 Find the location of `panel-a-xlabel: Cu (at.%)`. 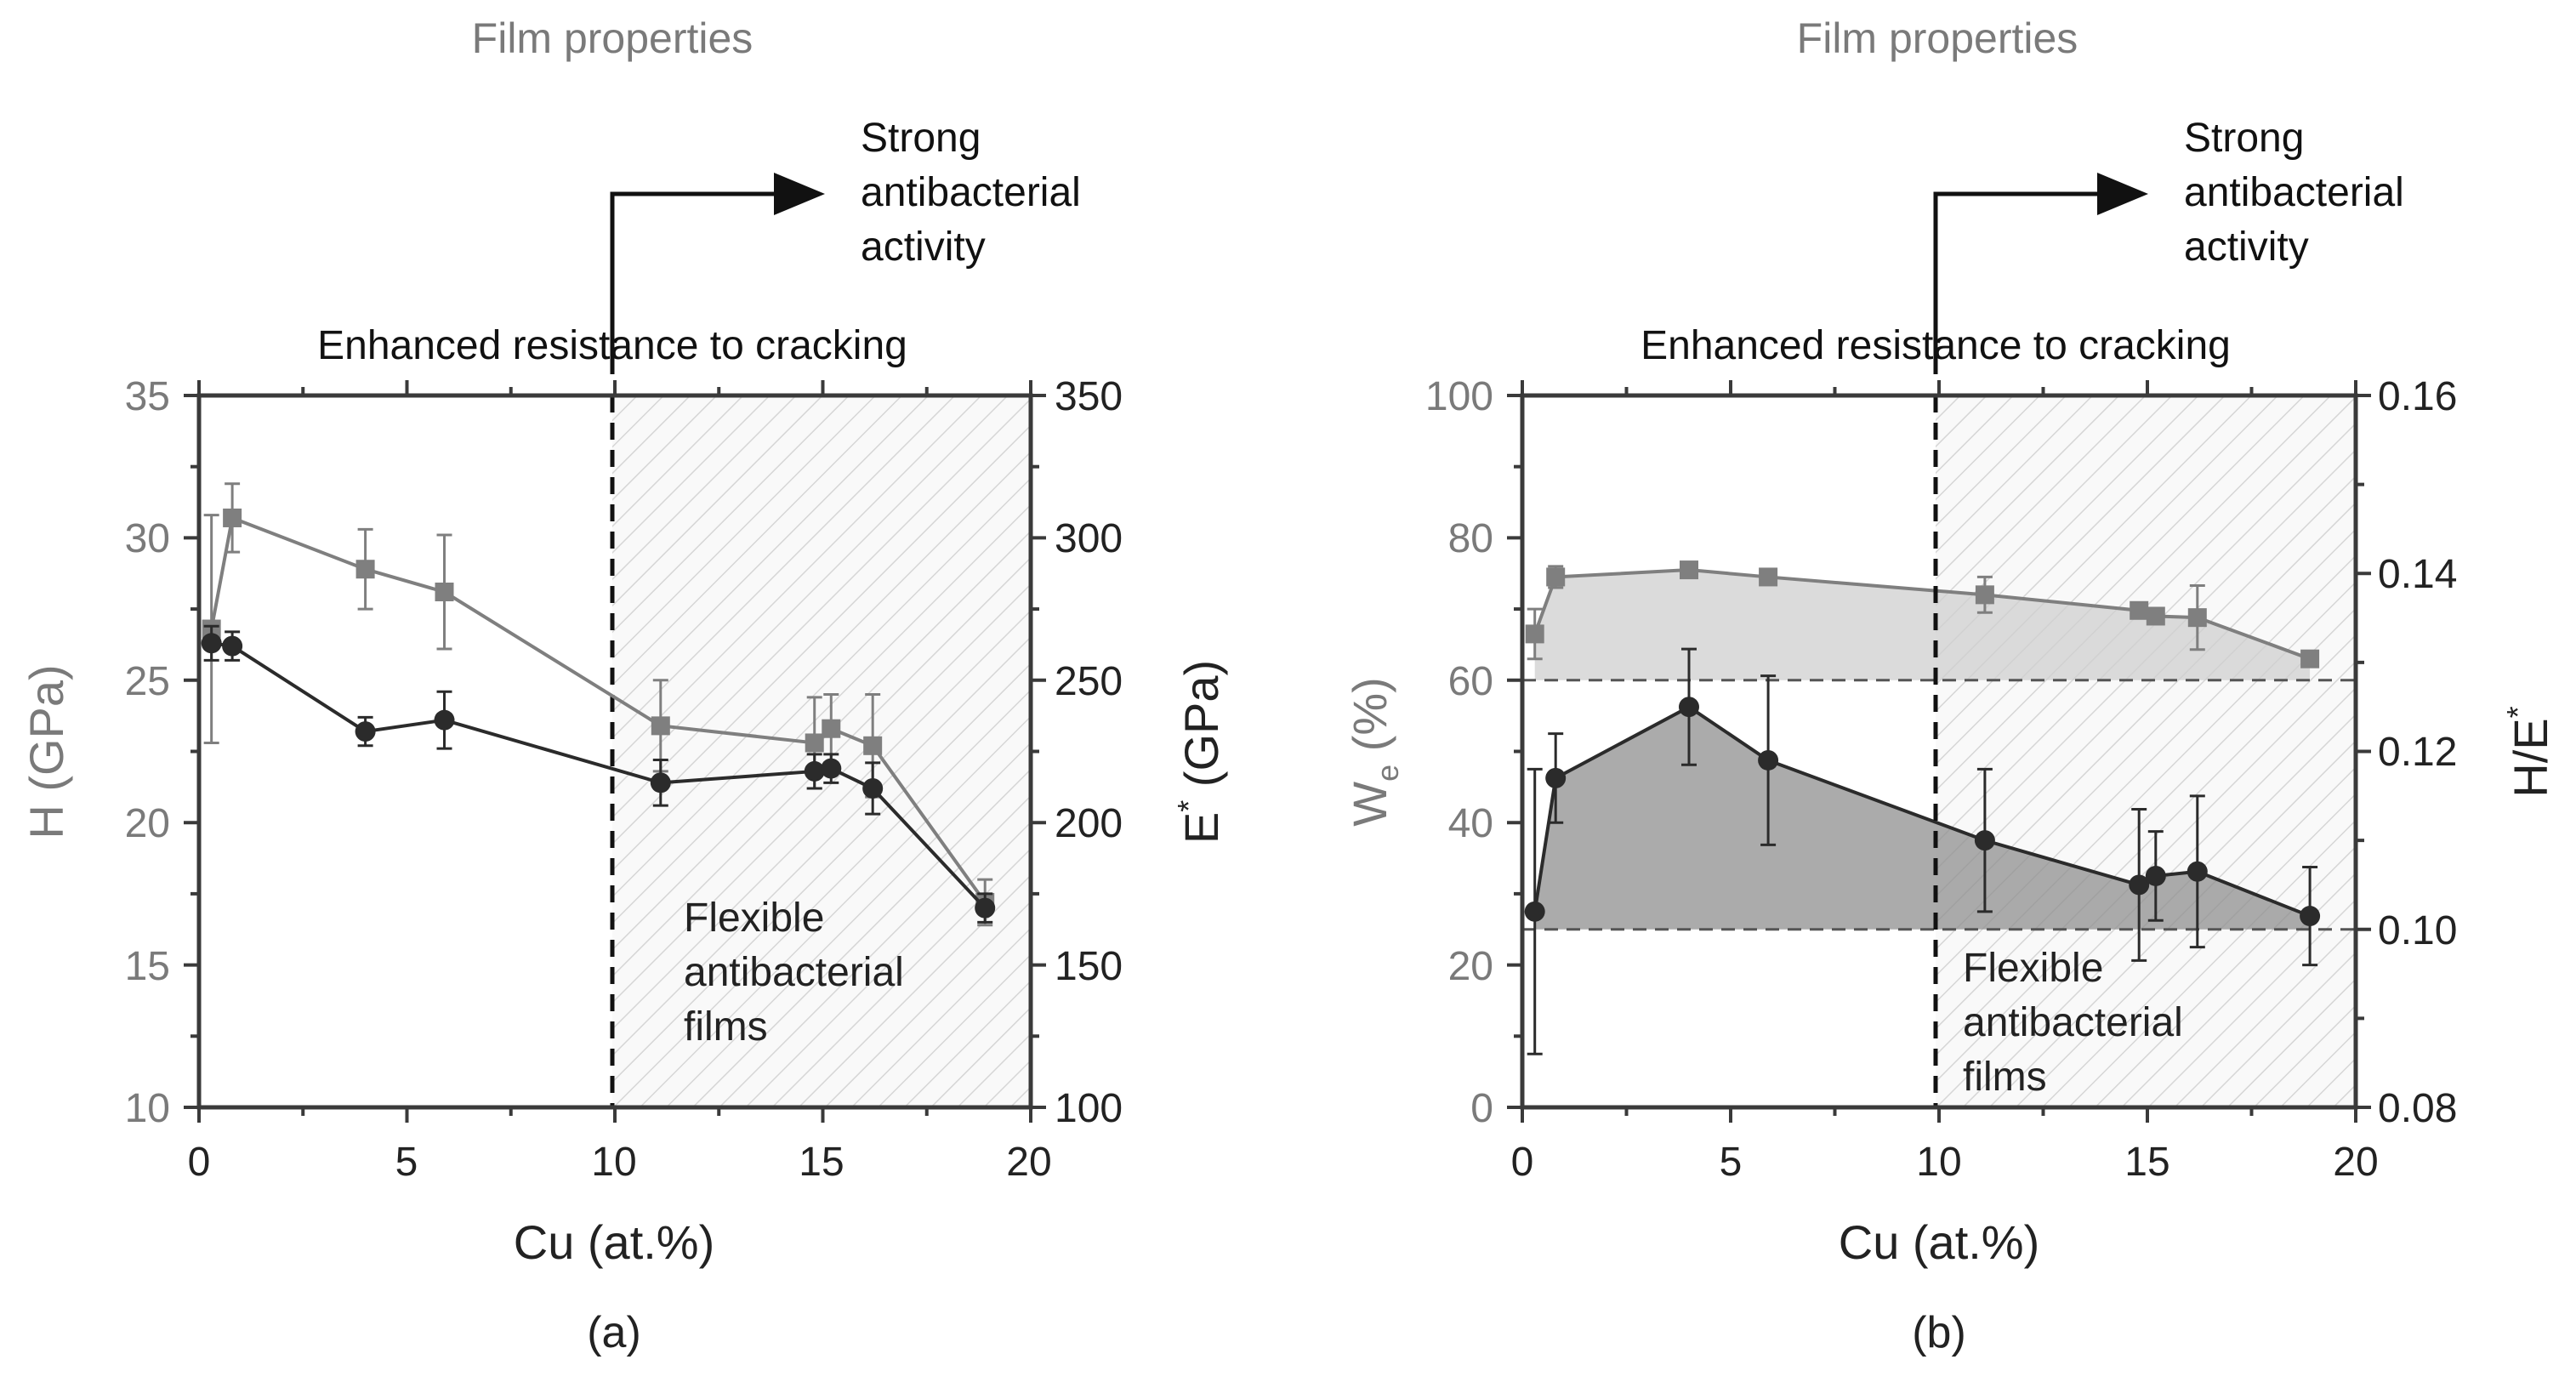

panel-a-xlabel: Cu (at.%) is located at coordinates (614, 1242).